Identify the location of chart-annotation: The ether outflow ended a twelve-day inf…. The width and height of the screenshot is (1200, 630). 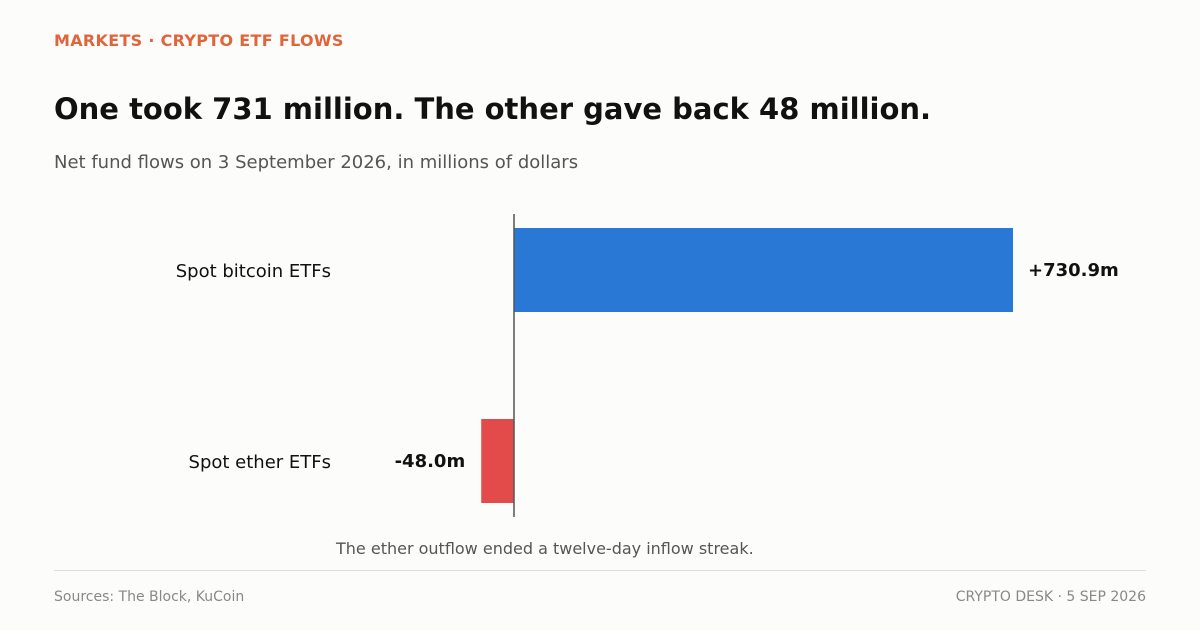
(545, 548).